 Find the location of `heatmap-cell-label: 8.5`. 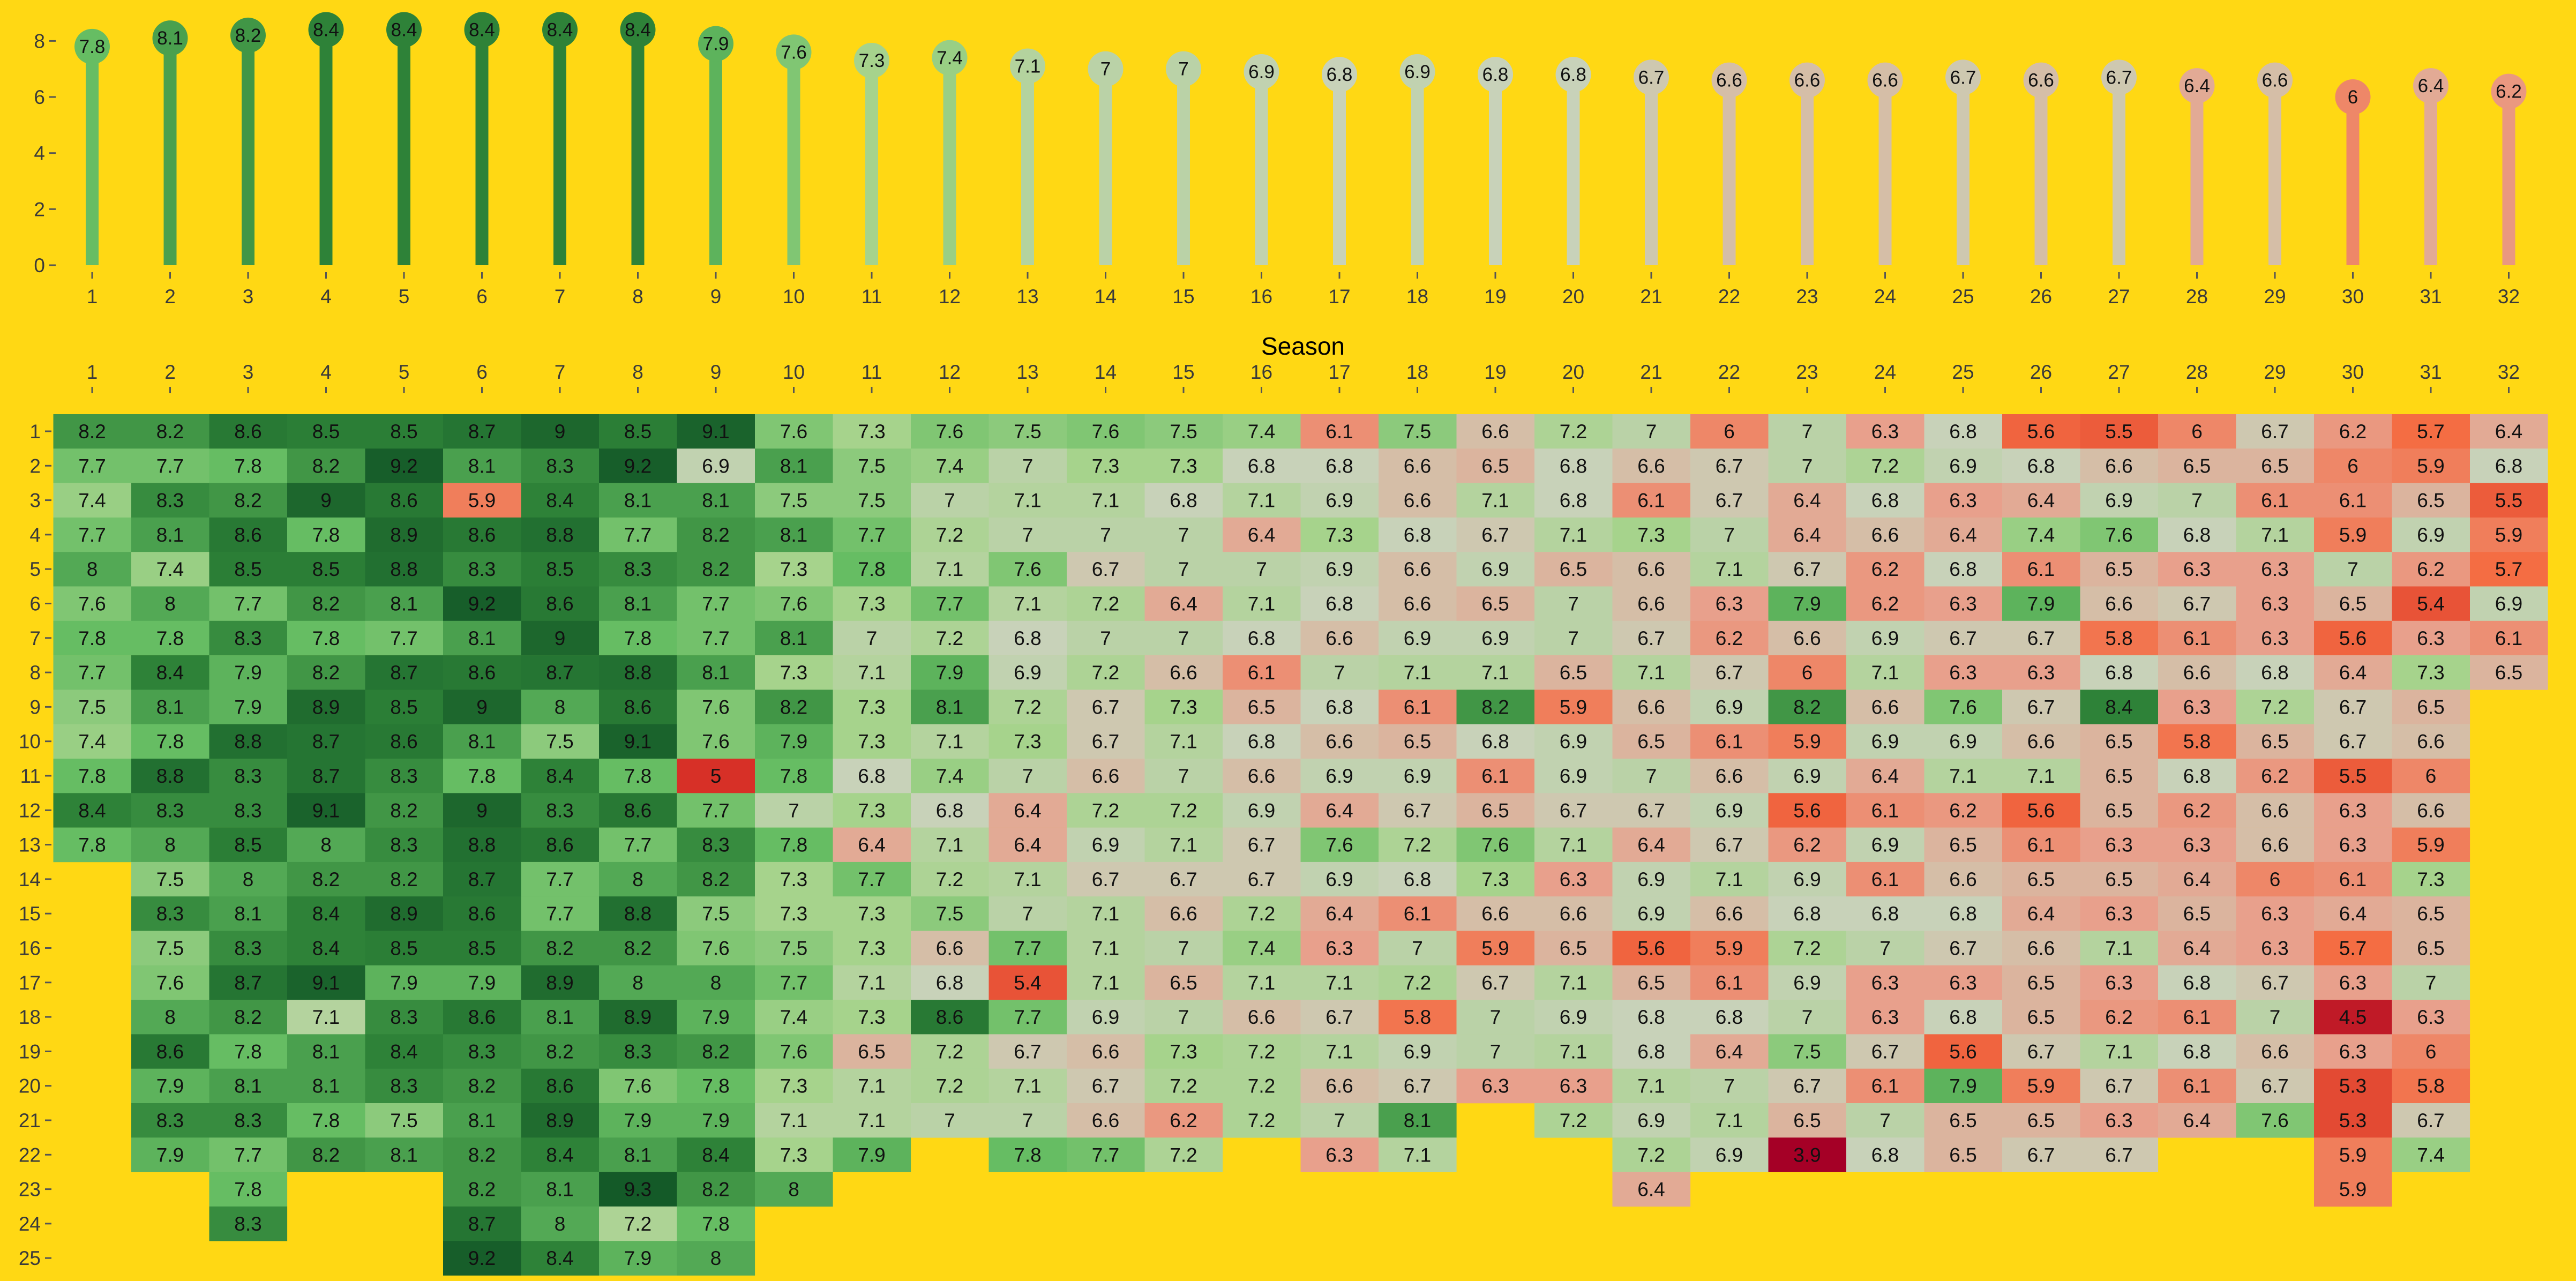

heatmap-cell-label: 8.5 is located at coordinates (403, 432).